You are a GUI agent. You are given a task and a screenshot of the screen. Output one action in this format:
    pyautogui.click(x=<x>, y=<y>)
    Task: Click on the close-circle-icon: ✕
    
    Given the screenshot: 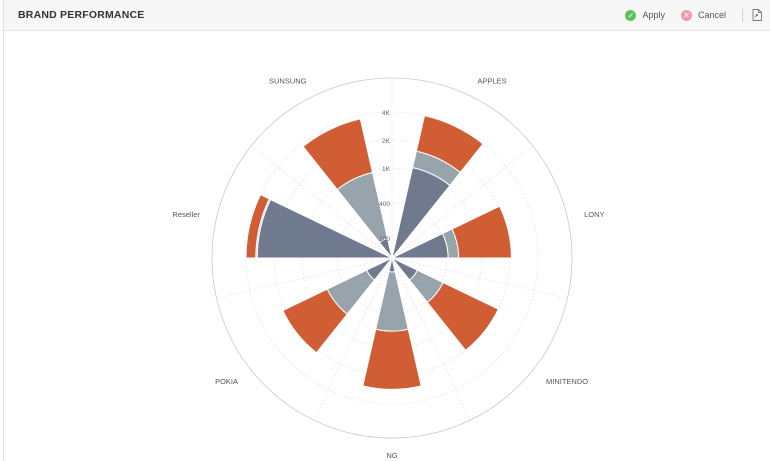 What is the action you would take?
    pyautogui.click(x=686, y=15)
    